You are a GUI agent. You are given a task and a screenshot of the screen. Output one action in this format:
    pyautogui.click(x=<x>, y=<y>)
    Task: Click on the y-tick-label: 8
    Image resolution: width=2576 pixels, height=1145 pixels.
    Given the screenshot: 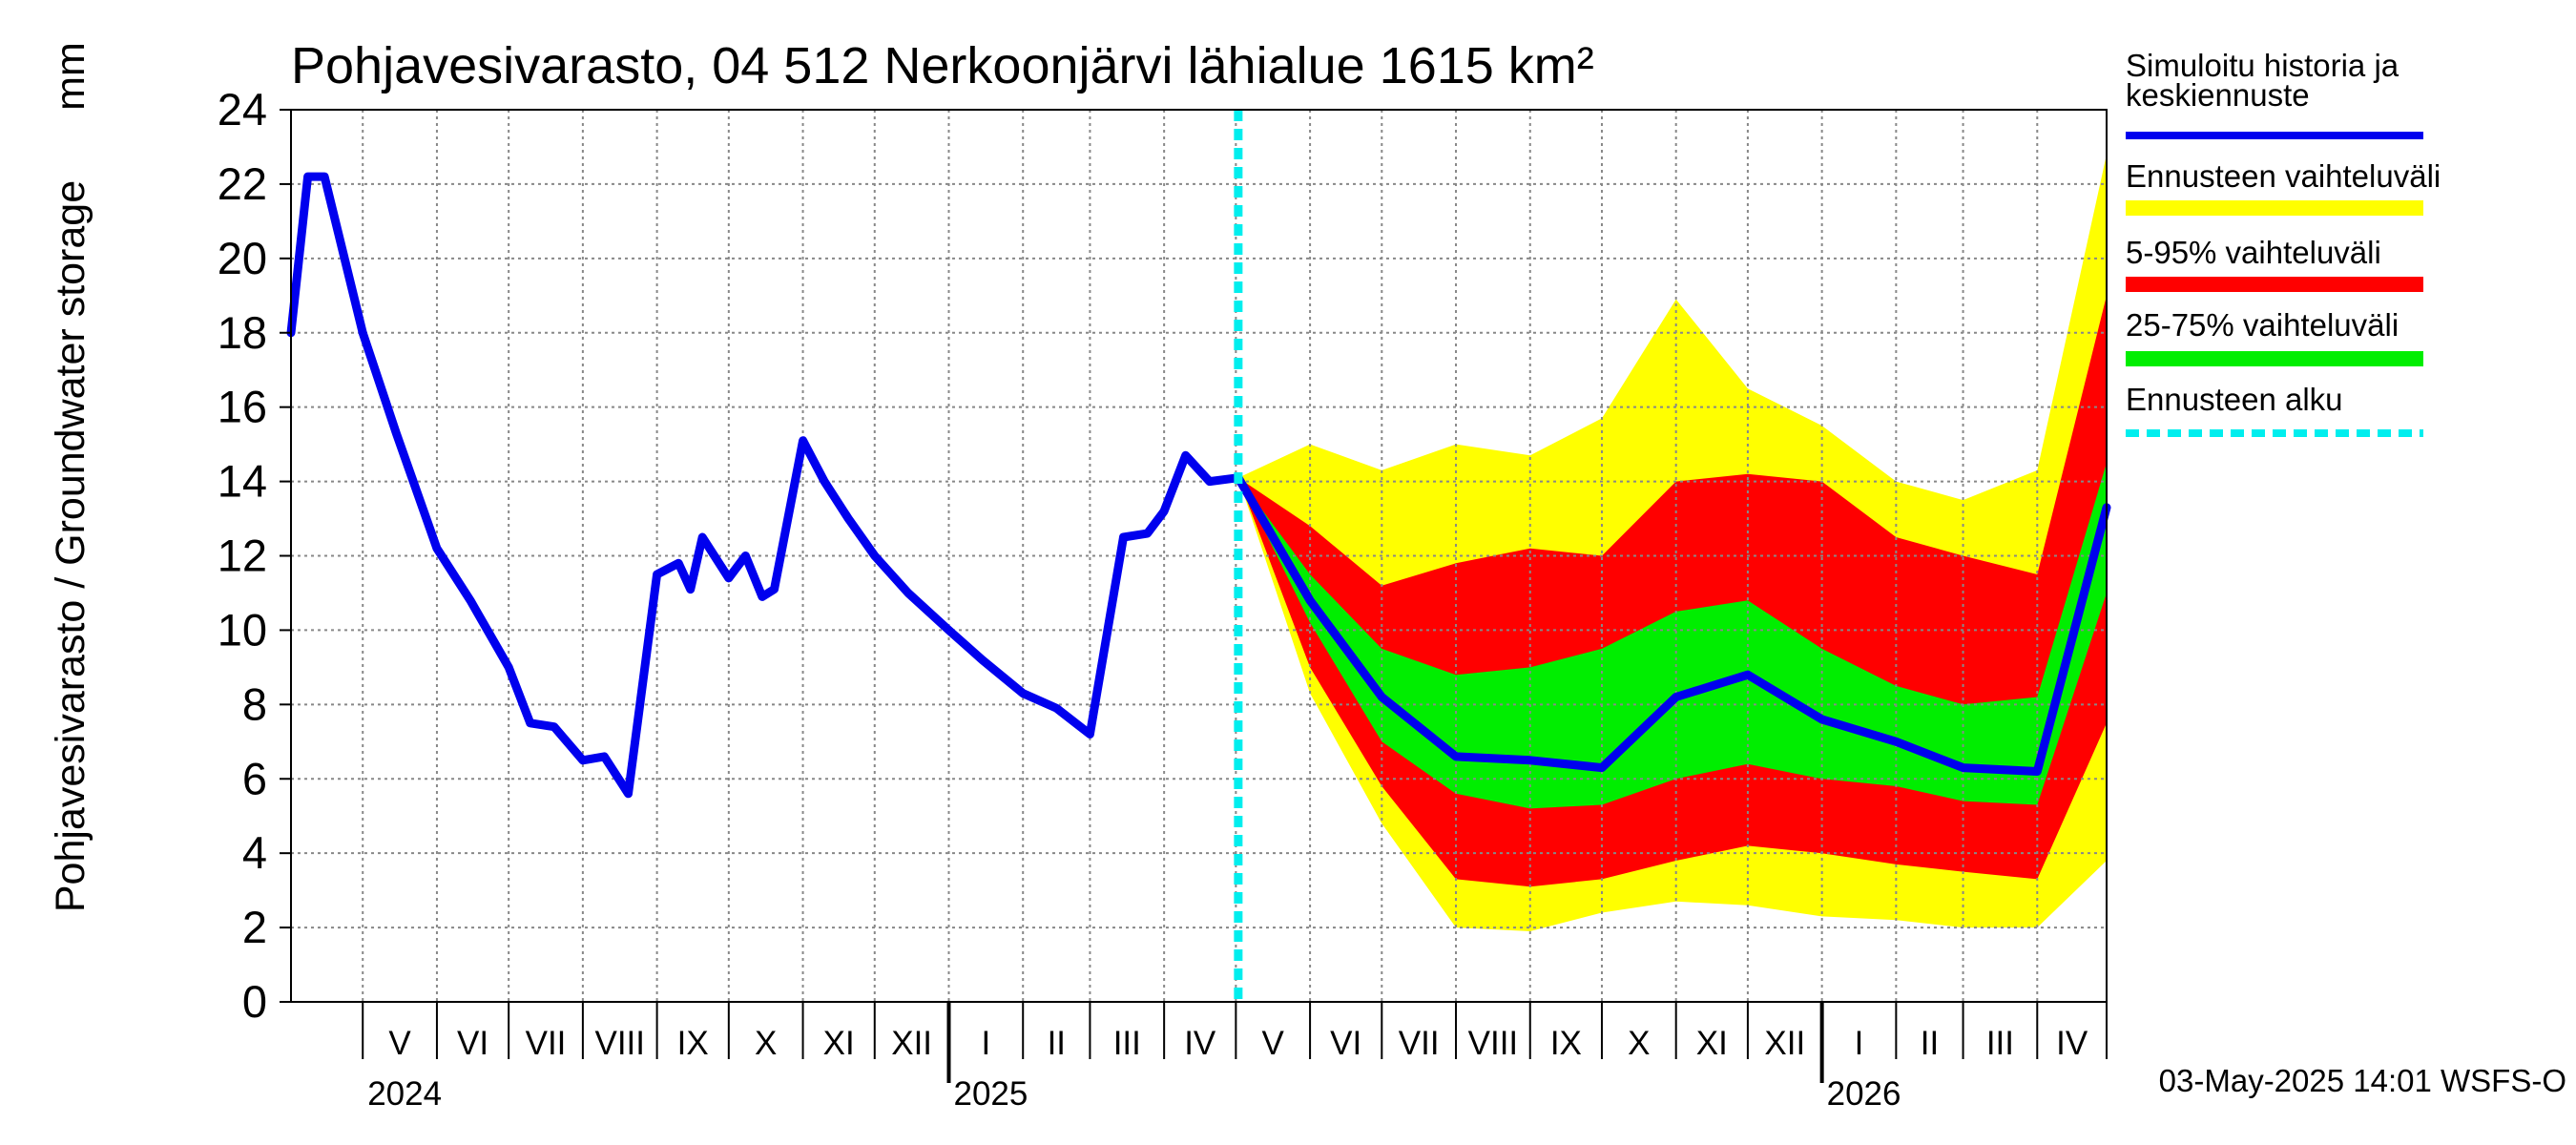 What is the action you would take?
    pyautogui.click(x=254, y=704)
    